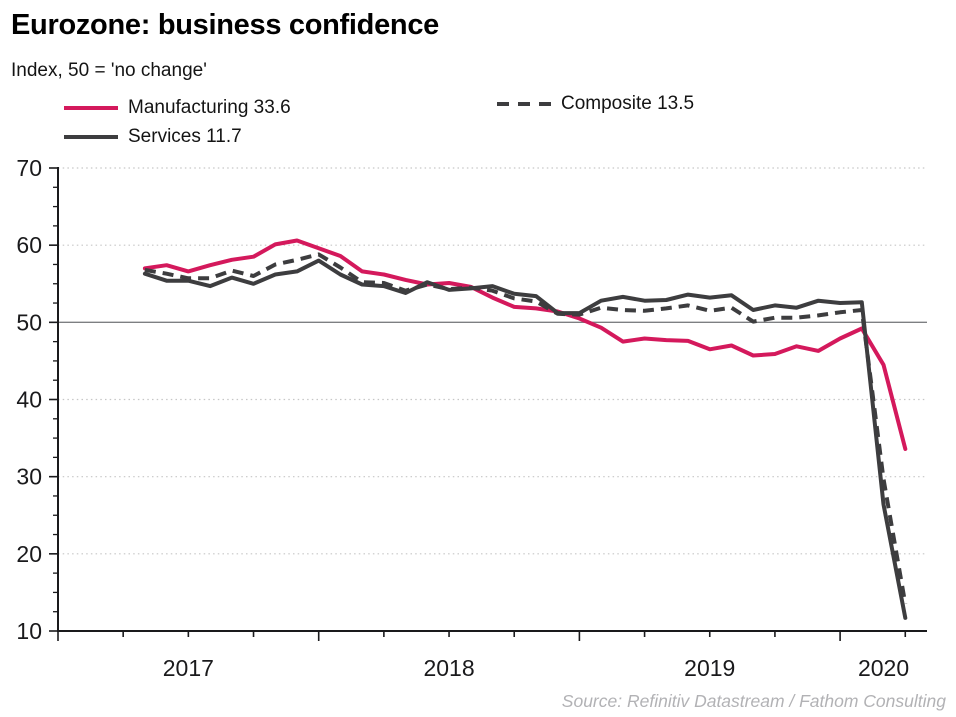 The image size is (956, 717). What do you see at coordinates (29, 631) in the screenshot?
I see `svg-text: 10` at bounding box center [29, 631].